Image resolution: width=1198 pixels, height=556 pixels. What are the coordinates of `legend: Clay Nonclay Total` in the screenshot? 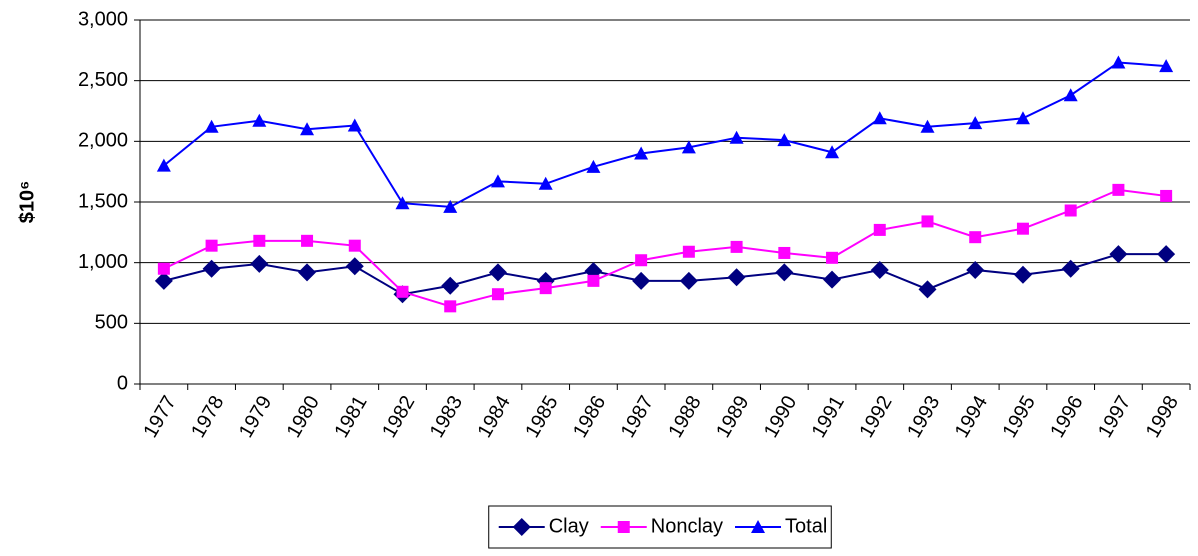 It's located at (660, 527).